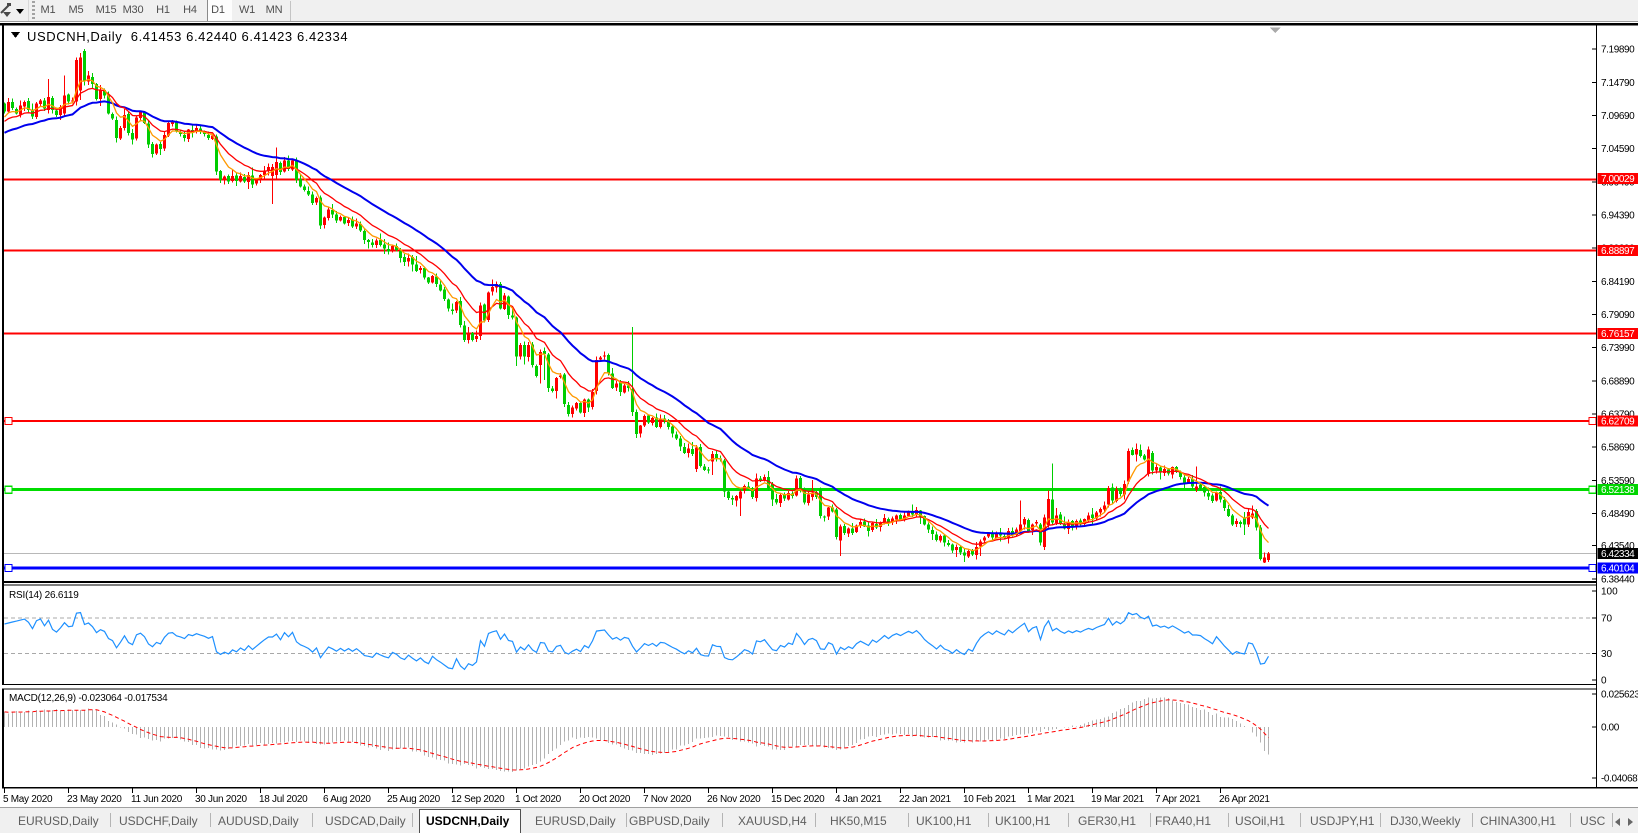 This screenshot has width=1638, height=833. Describe the element at coordinates (157, 799) in the screenshot. I see `svg-text: 11 Jun 2020` at that location.